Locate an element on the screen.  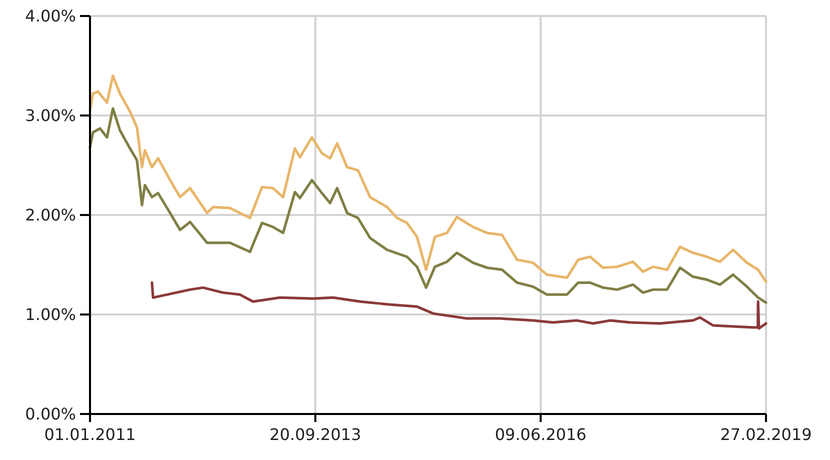
x-tick-label: 01.01.2011 is located at coordinates (90, 434).